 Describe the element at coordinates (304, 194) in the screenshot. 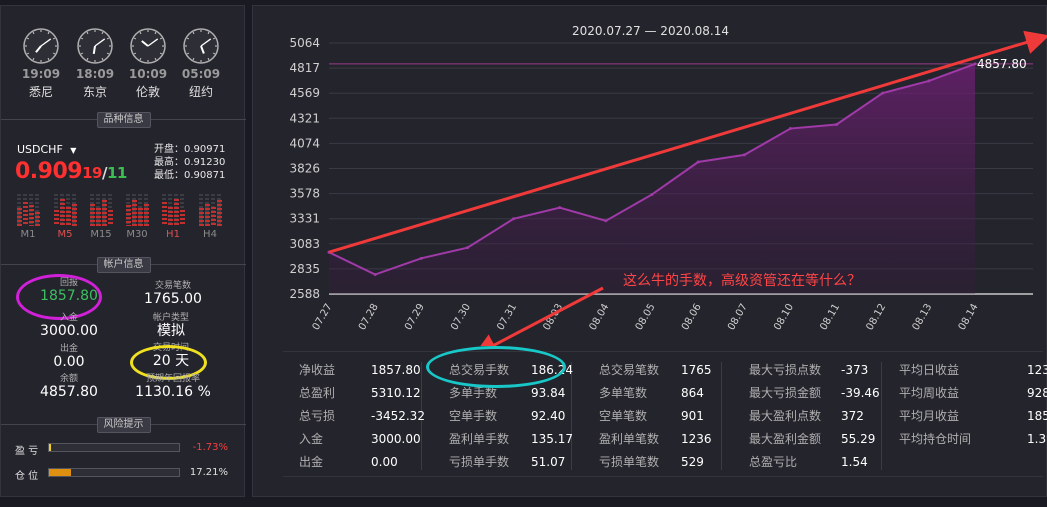

I see `y-tick-label: 3578` at that location.